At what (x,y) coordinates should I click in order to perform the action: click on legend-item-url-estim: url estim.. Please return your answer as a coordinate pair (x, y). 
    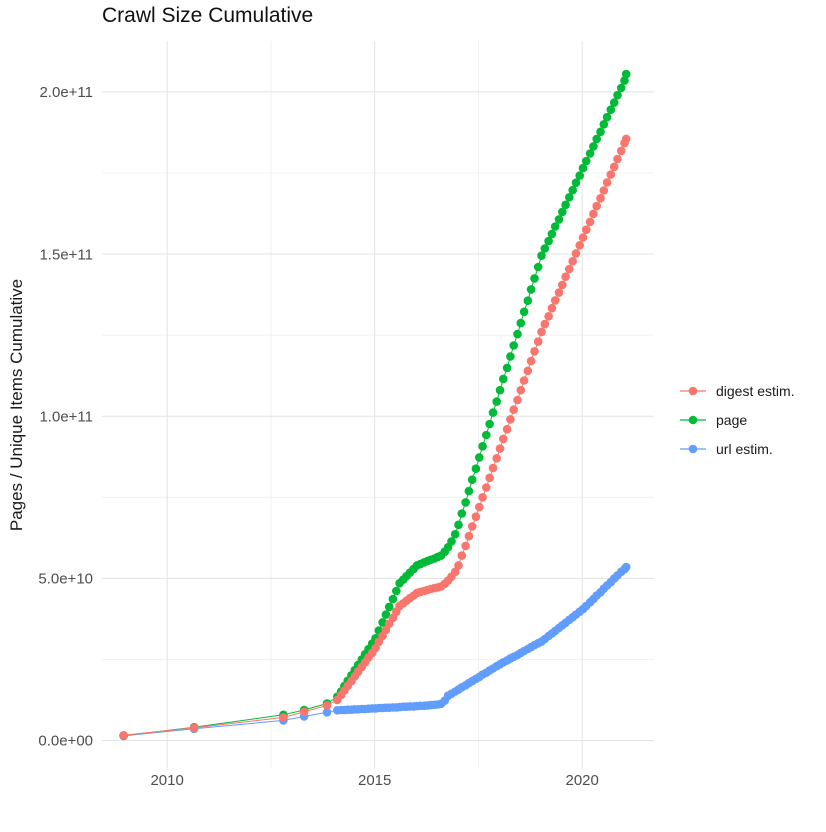
    Looking at the image, I should click on (737, 449).